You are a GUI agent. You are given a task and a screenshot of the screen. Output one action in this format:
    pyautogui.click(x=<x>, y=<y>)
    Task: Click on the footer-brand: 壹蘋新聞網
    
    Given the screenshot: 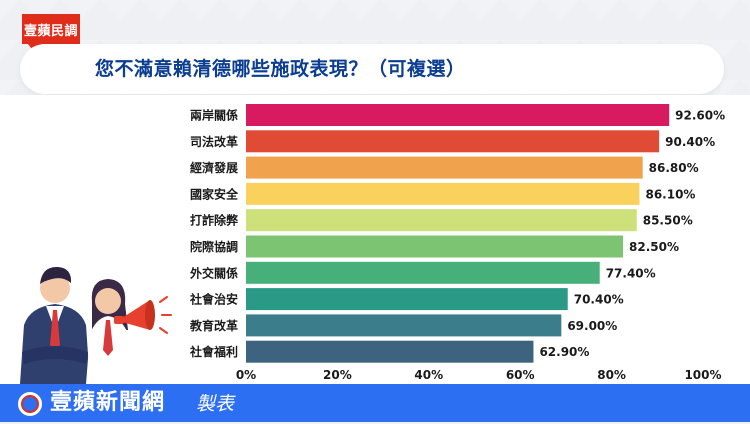 What is the action you would take?
    pyautogui.click(x=108, y=402)
    